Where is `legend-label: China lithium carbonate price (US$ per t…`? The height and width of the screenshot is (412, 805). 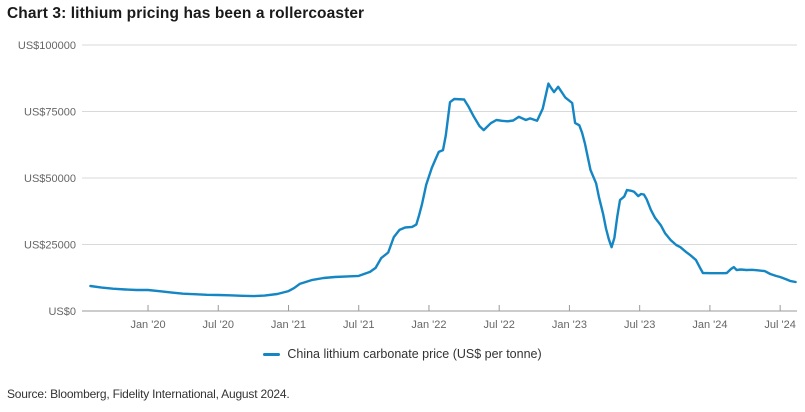 legend-label: China lithium carbonate price (US$ per t… is located at coordinates (414, 354).